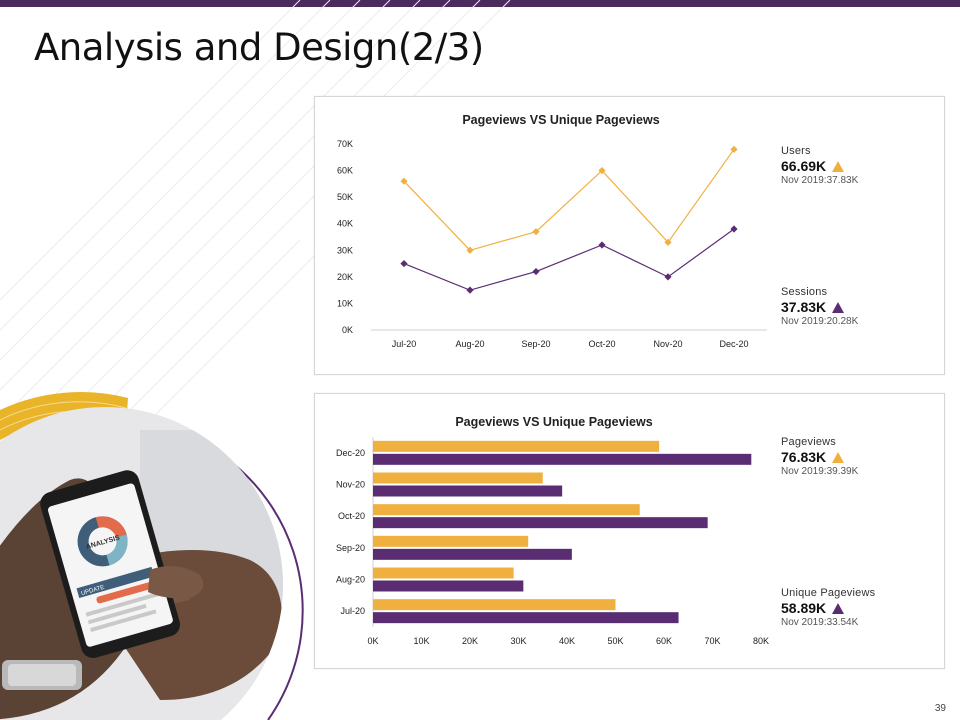 Image resolution: width=960 pixels, height=720 pixels. Describe the element at coordinates (664, 641) in the screenshot. I see `x-tick-label: 60K` at that location.